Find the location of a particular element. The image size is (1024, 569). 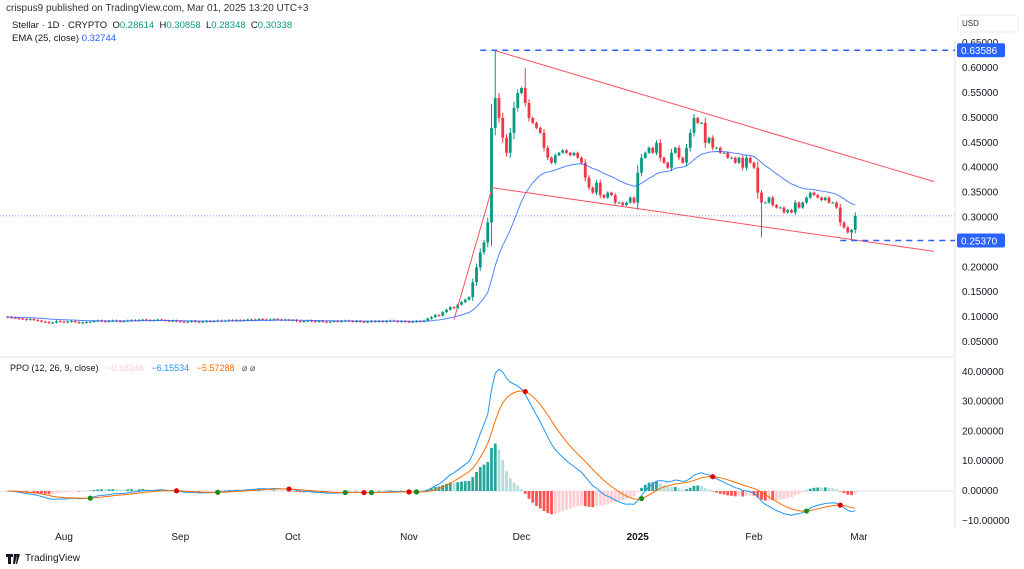

price-tick-label: 0.50000 is located at coordinates (980, 118).